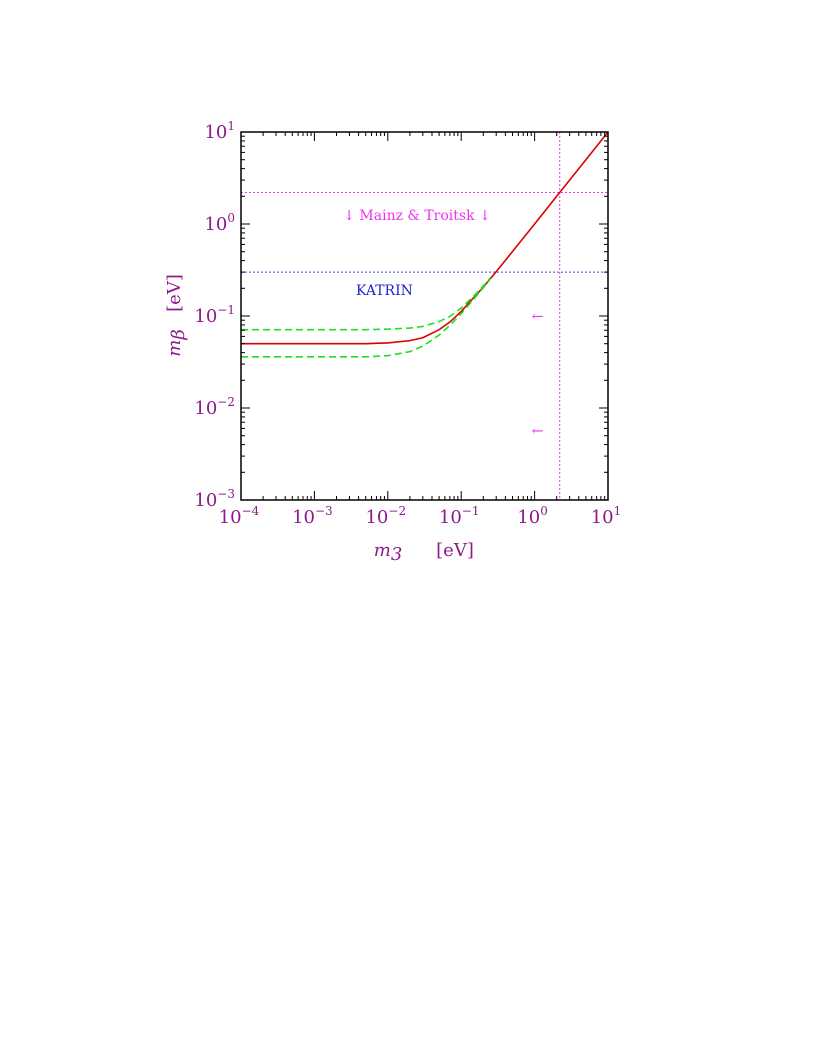  What do you see at coordinates (388, 552) in the screenshot?
I see `x-axis-label: m3` at bounding box center [388, 552].